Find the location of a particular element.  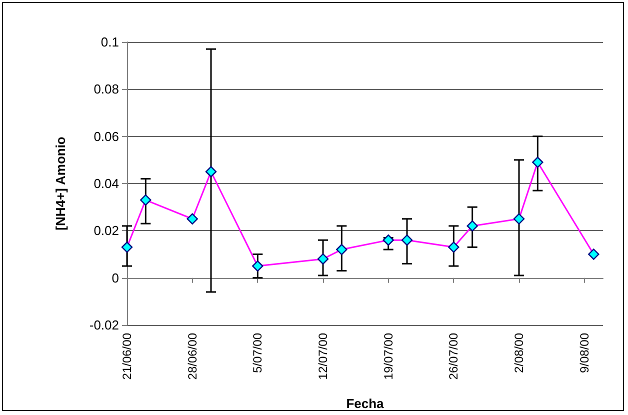

x-axis-title: Fecha is located at coordinates (365, 403).